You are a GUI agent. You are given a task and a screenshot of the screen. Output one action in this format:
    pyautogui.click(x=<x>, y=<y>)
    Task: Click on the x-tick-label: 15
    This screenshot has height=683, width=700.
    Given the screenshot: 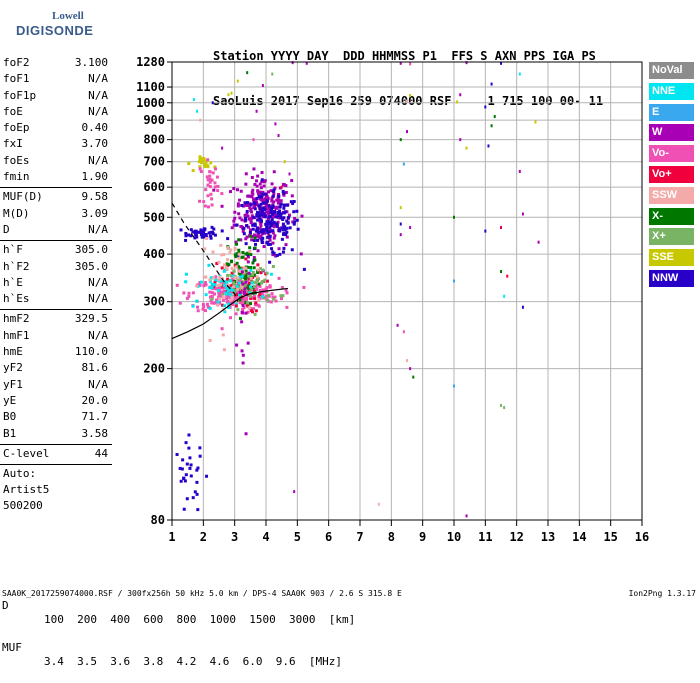 What is the action you would take?
    pyautogui.click(x=610, y=537)
    